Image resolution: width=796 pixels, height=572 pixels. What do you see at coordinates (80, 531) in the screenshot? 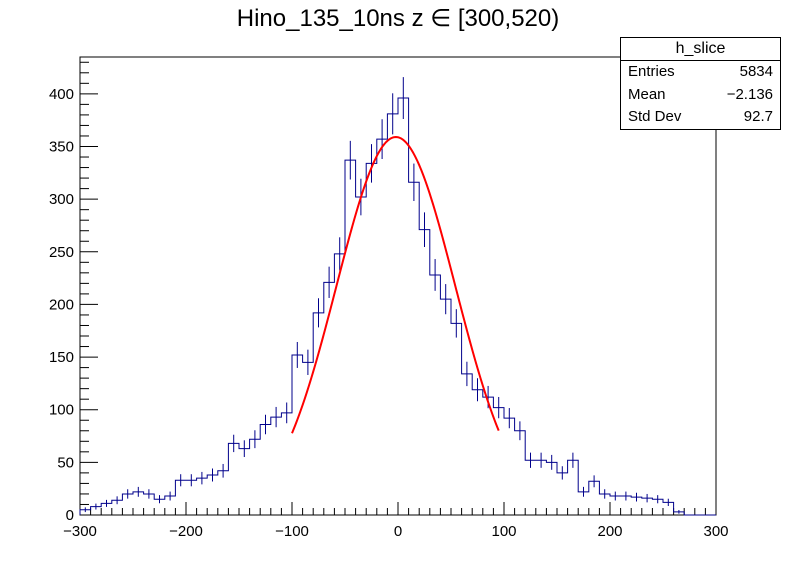
I see `x-tick-label: −300` at bounding box center [80, 531].